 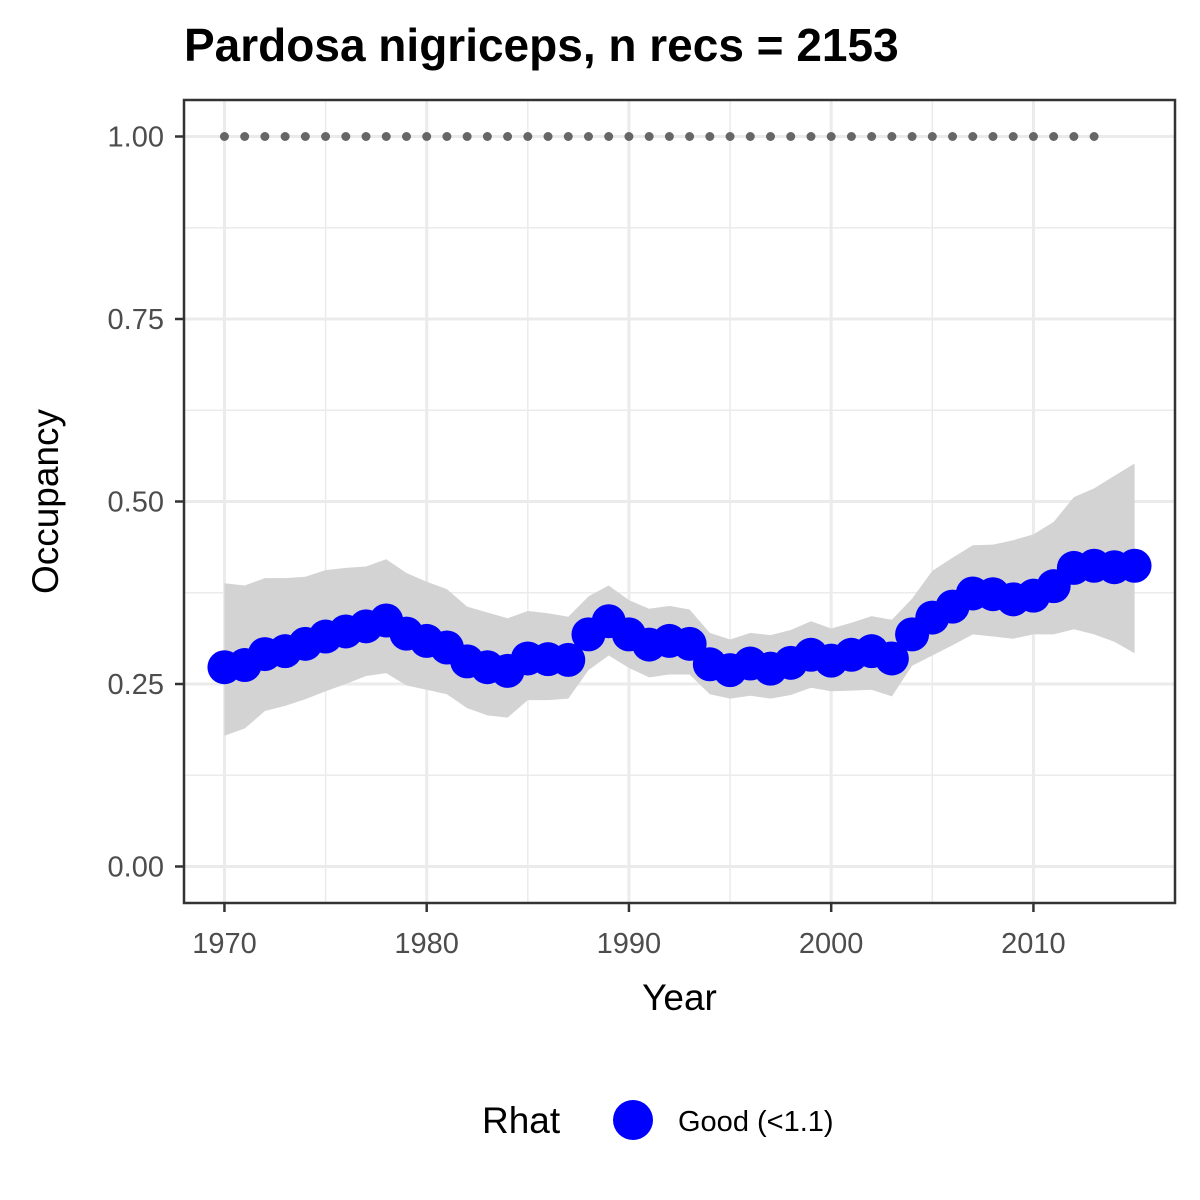 What do you see at coordinates (136, 503) in the screenshot?
I see `y-tick-label: 0.50` at bounding box center [136, 503].